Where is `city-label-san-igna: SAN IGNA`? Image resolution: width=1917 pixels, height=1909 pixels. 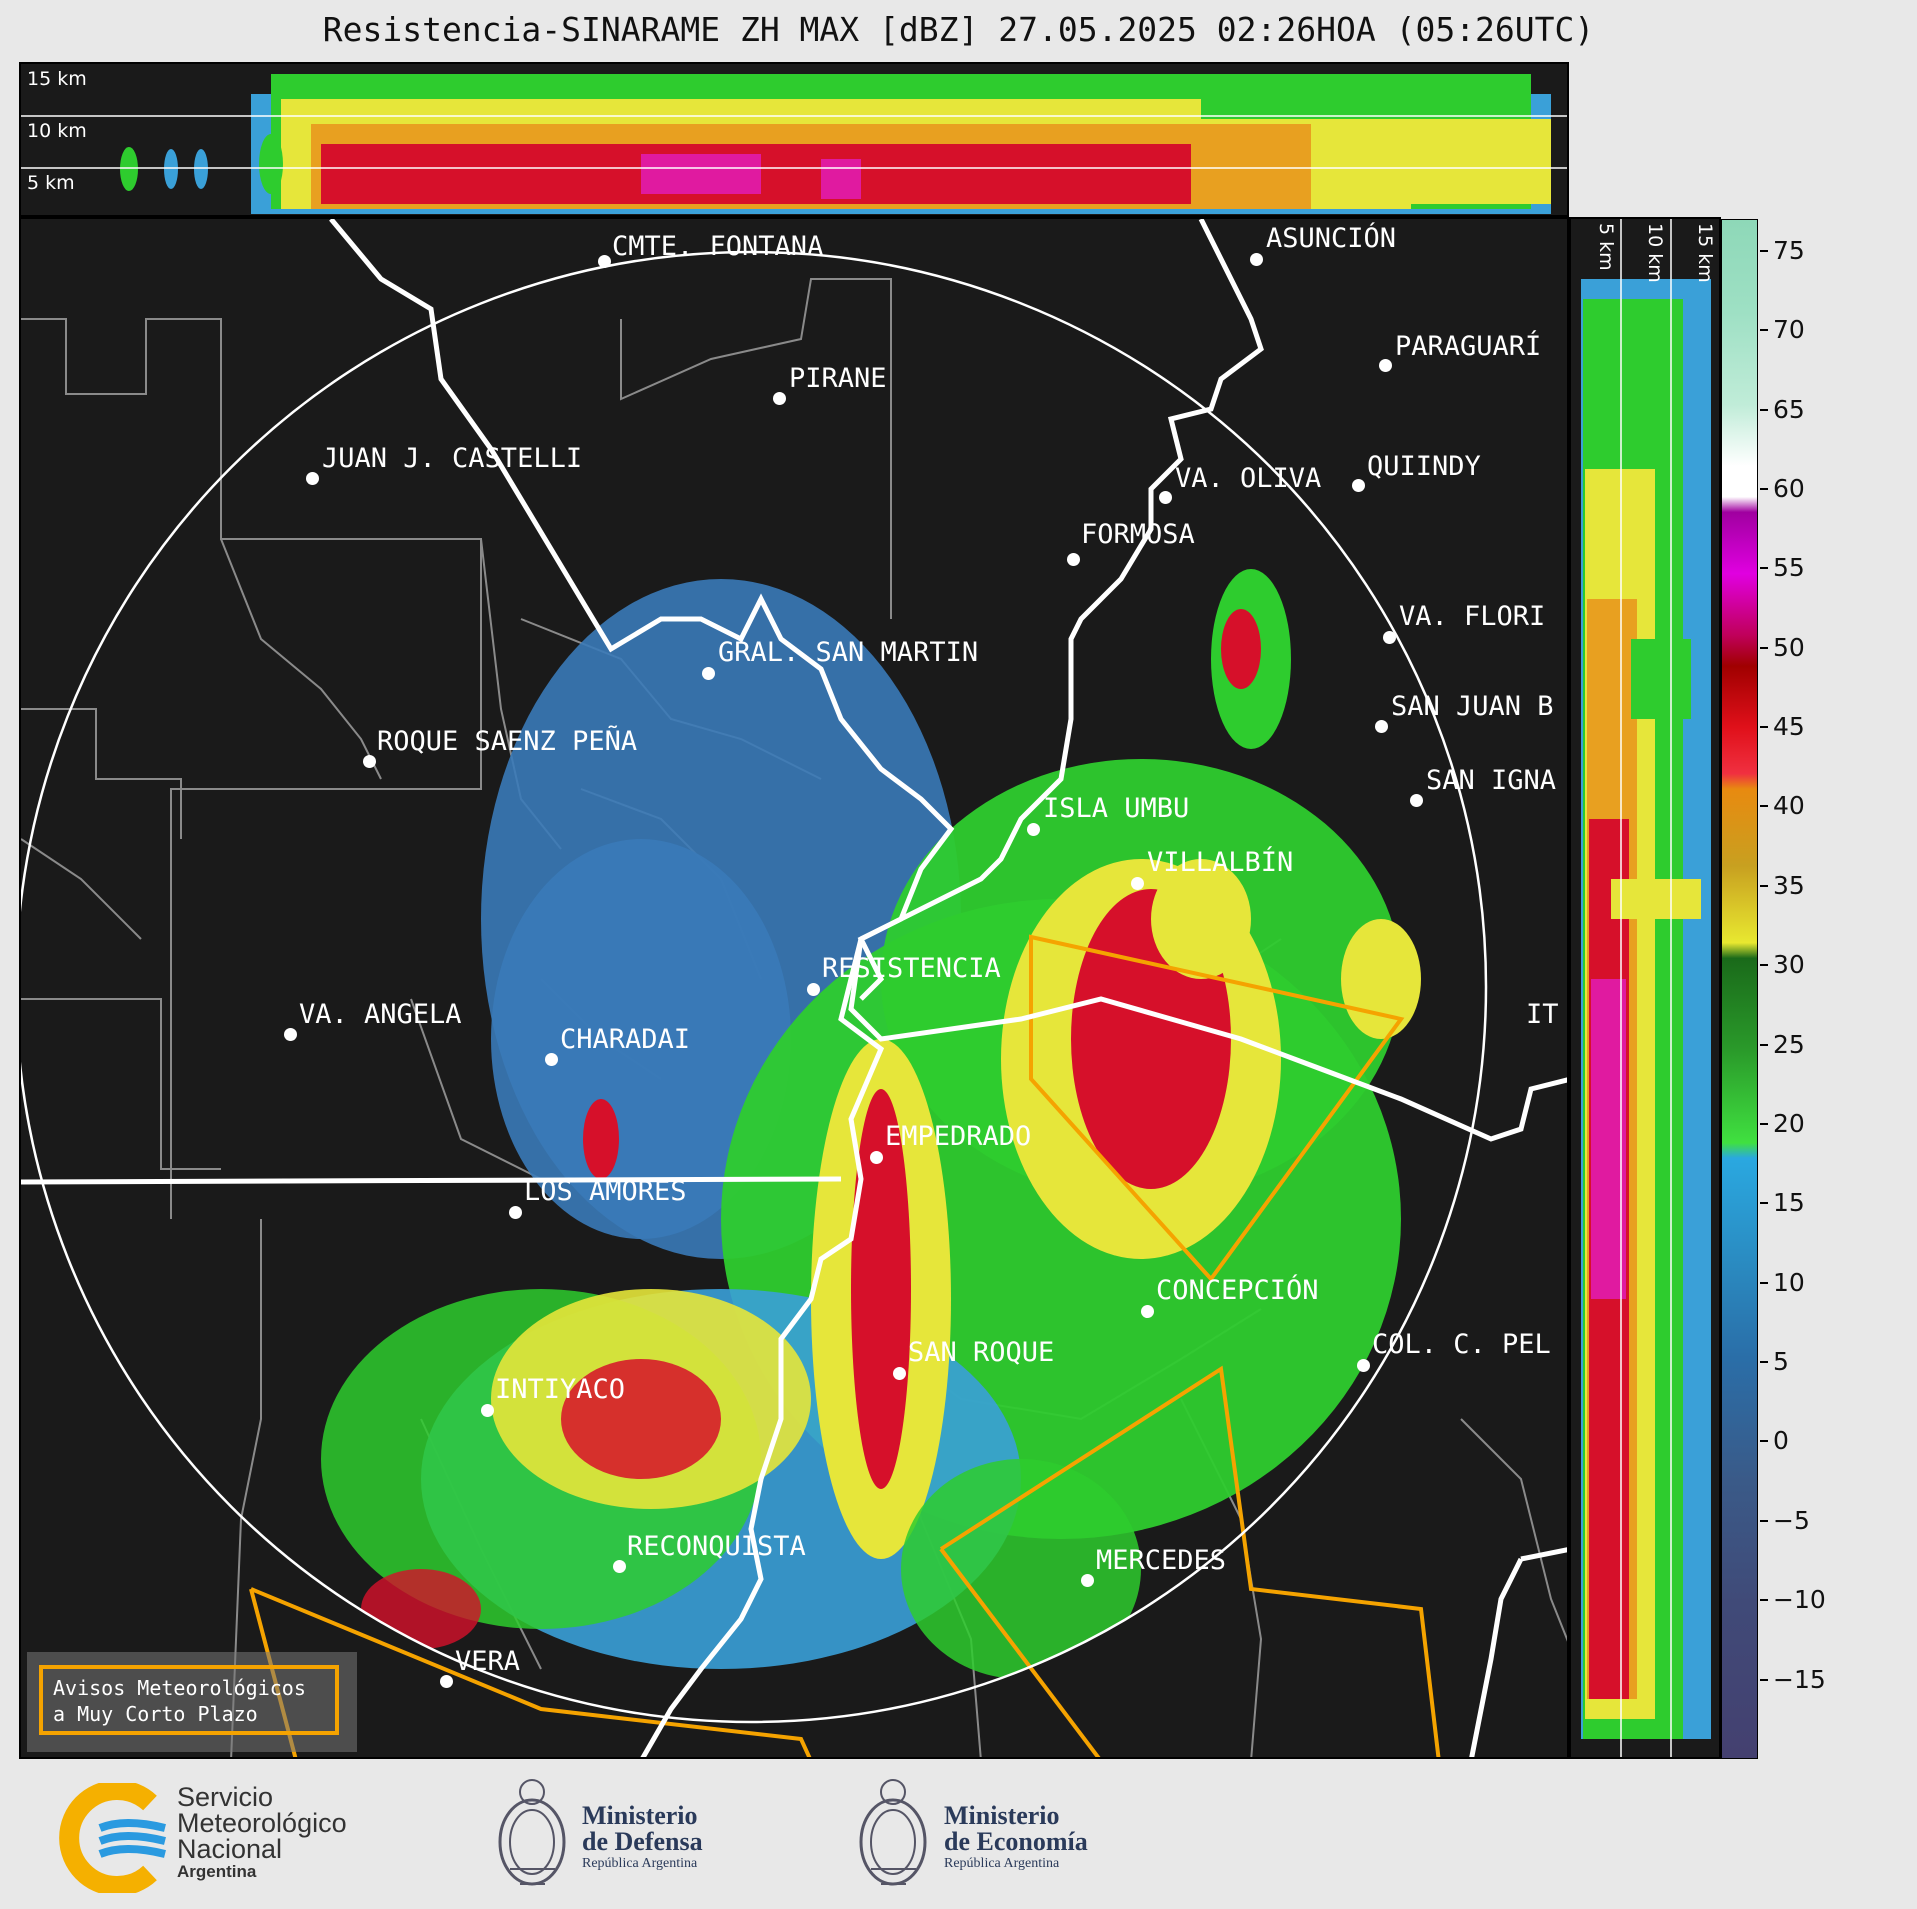
city-label-san-igna: SAN IGNA is located at coordinates (1491, 780).